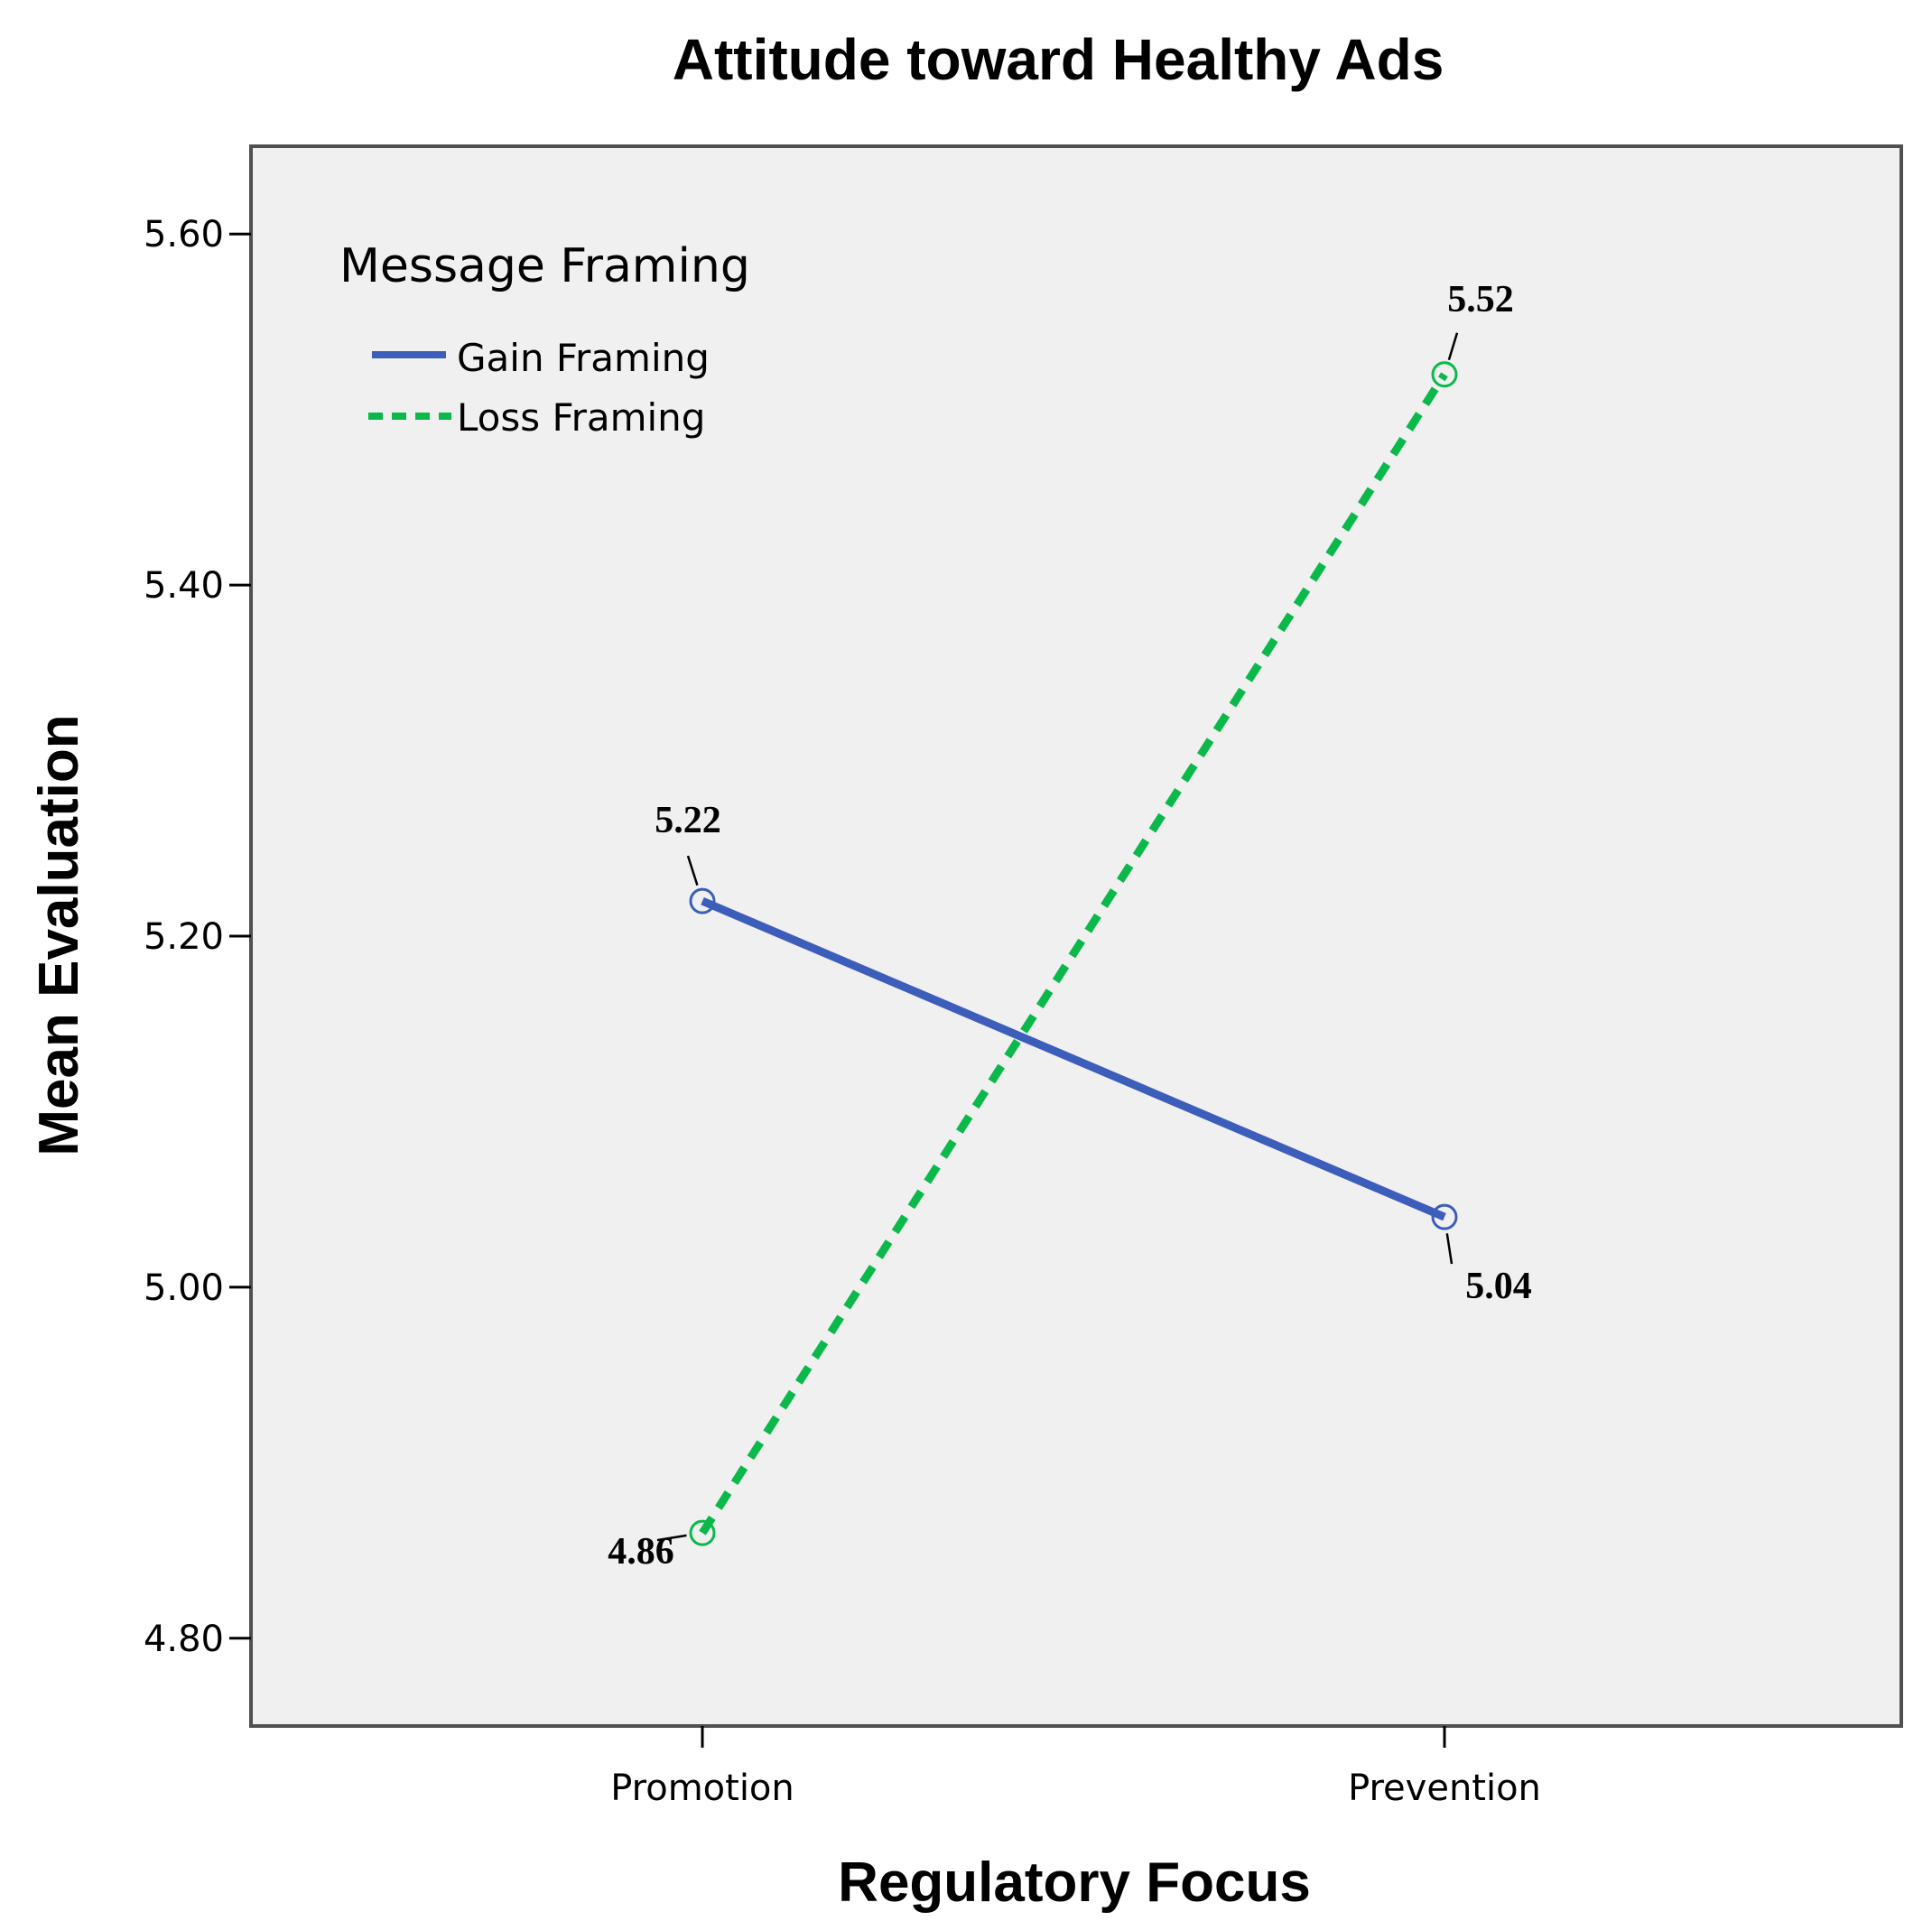 The height and width of the screenshot is (1921, 1932). I want to click on x-tick-label: Promotion, so click(702, 1788).